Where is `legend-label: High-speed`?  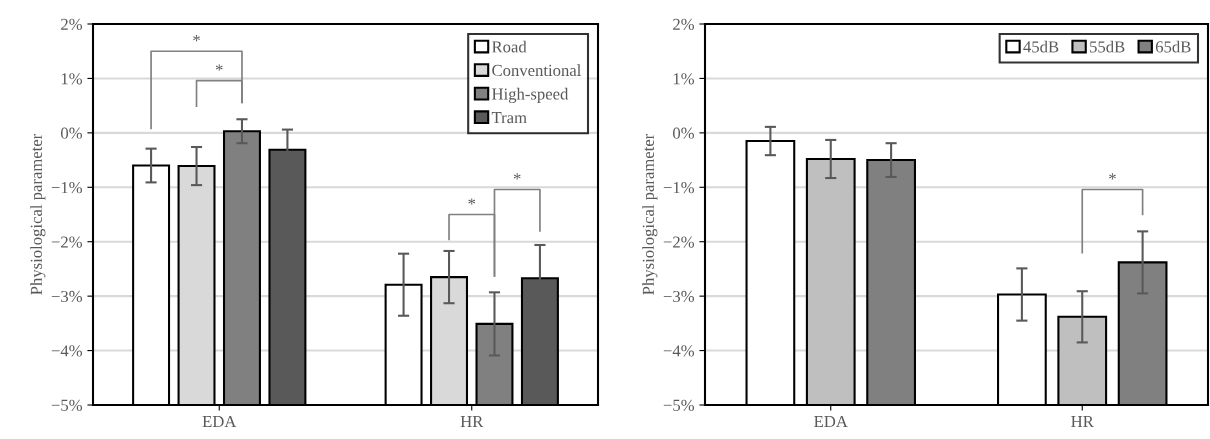 legend-label: High-speed is located at coordinates (530, 95).